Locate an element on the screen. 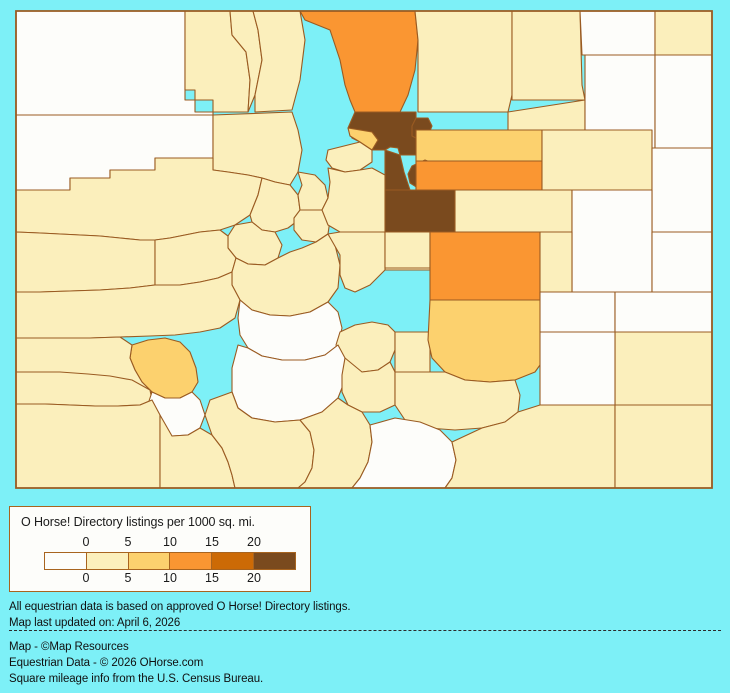  county-cheyenne is located at coordinates (682, 266).